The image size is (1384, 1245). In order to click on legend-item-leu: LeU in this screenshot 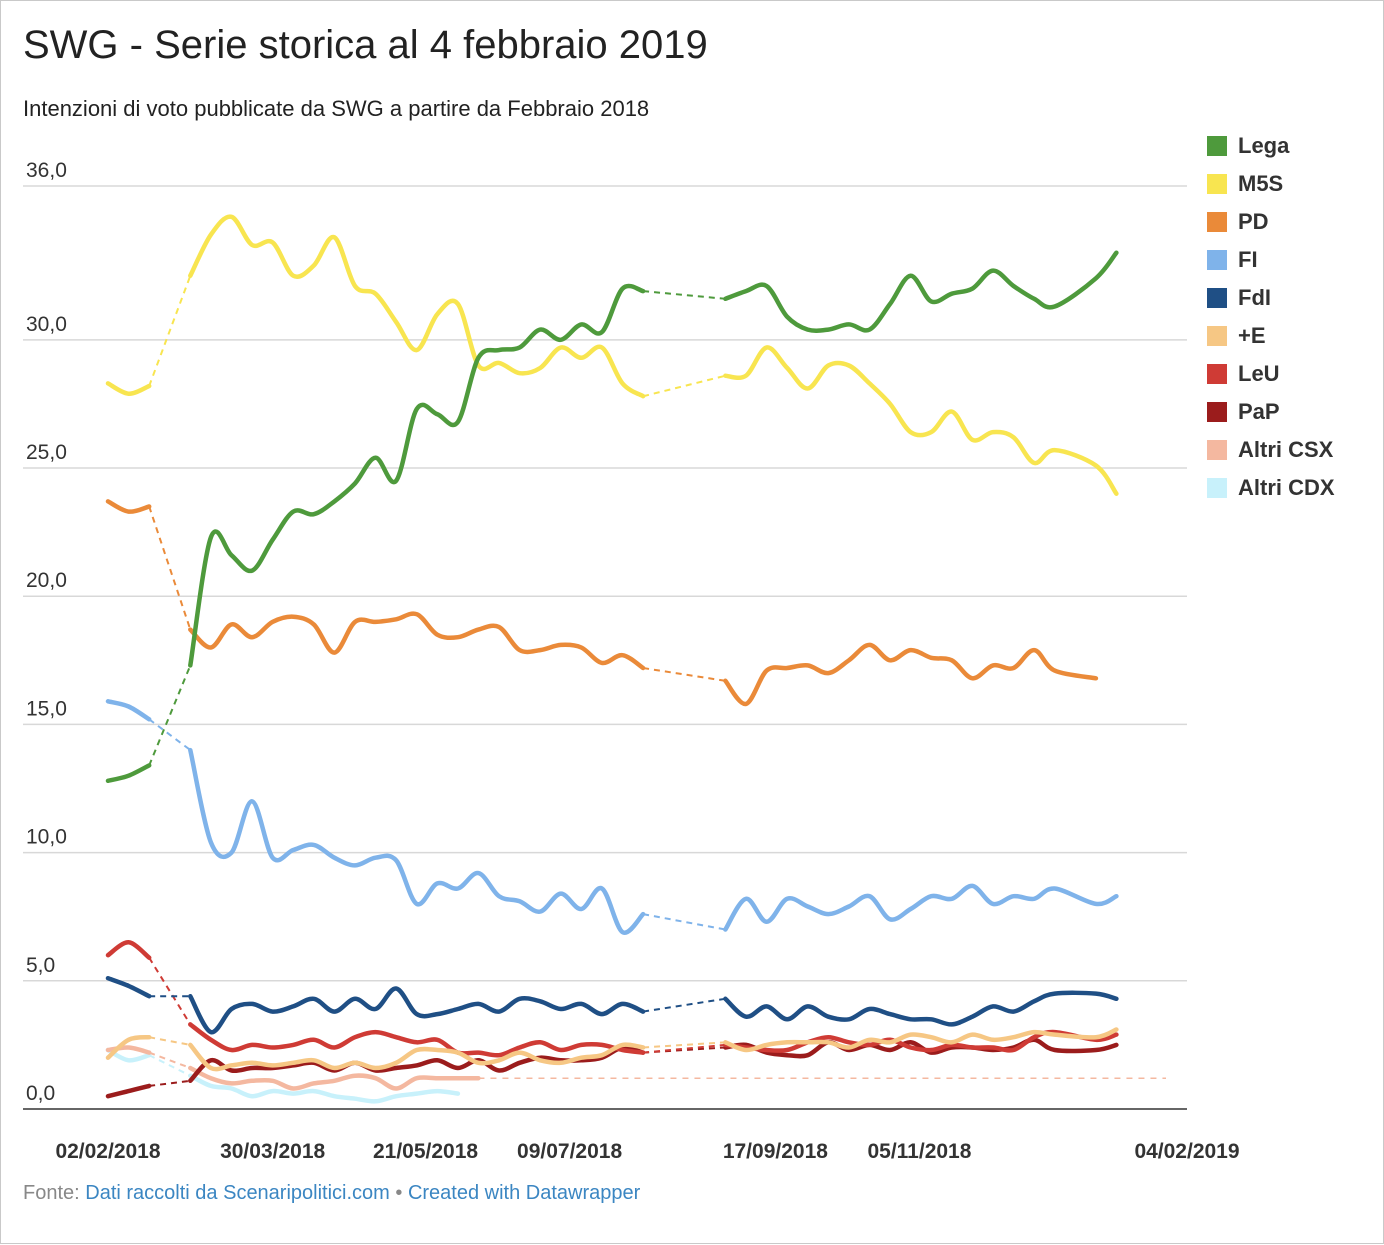, I will do `click(1271, 374)`.